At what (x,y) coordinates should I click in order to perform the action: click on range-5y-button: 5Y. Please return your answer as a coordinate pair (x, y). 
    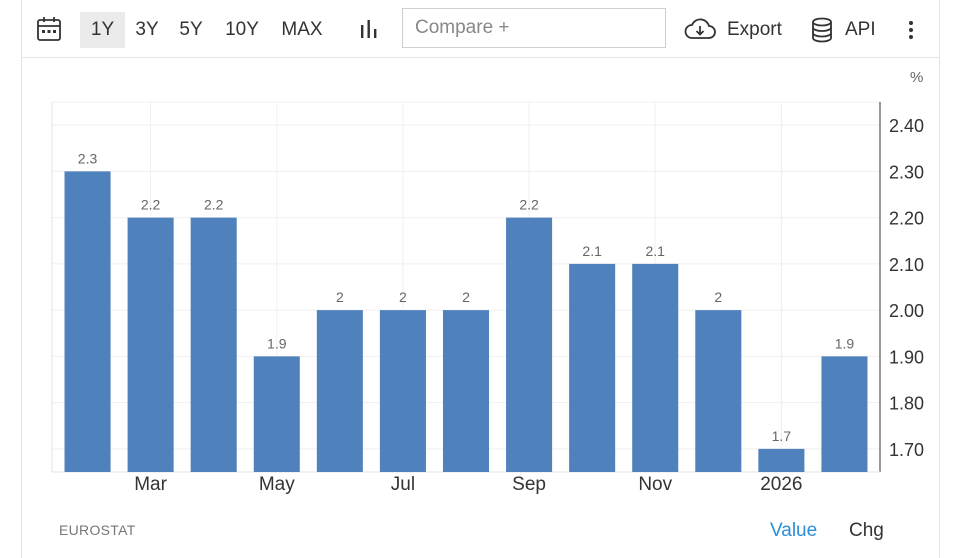
    Looking at the image, I should click on (191, 29).